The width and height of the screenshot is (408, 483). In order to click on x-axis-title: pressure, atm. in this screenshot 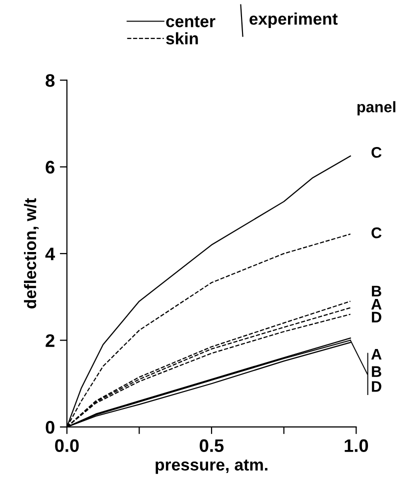, I will do `click(212, 467)`.